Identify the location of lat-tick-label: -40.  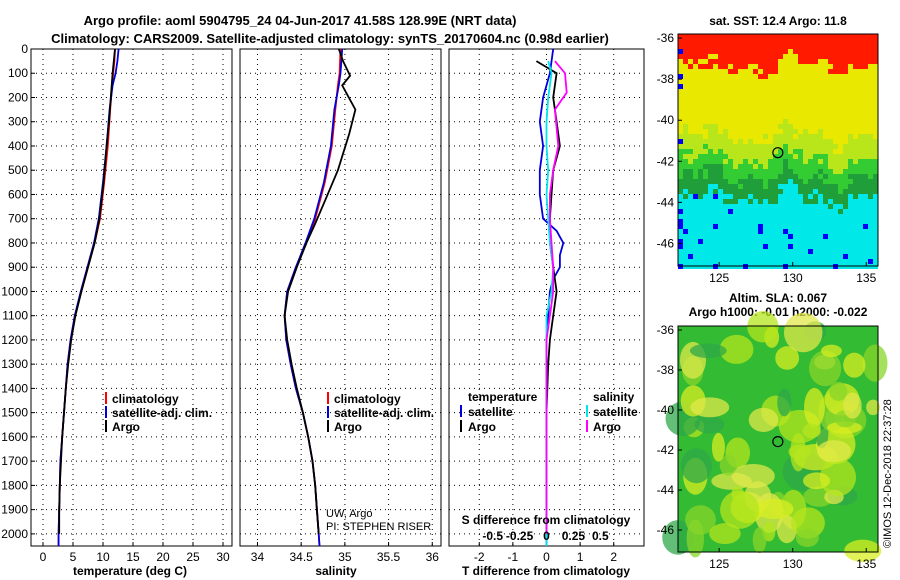
(666, 120).